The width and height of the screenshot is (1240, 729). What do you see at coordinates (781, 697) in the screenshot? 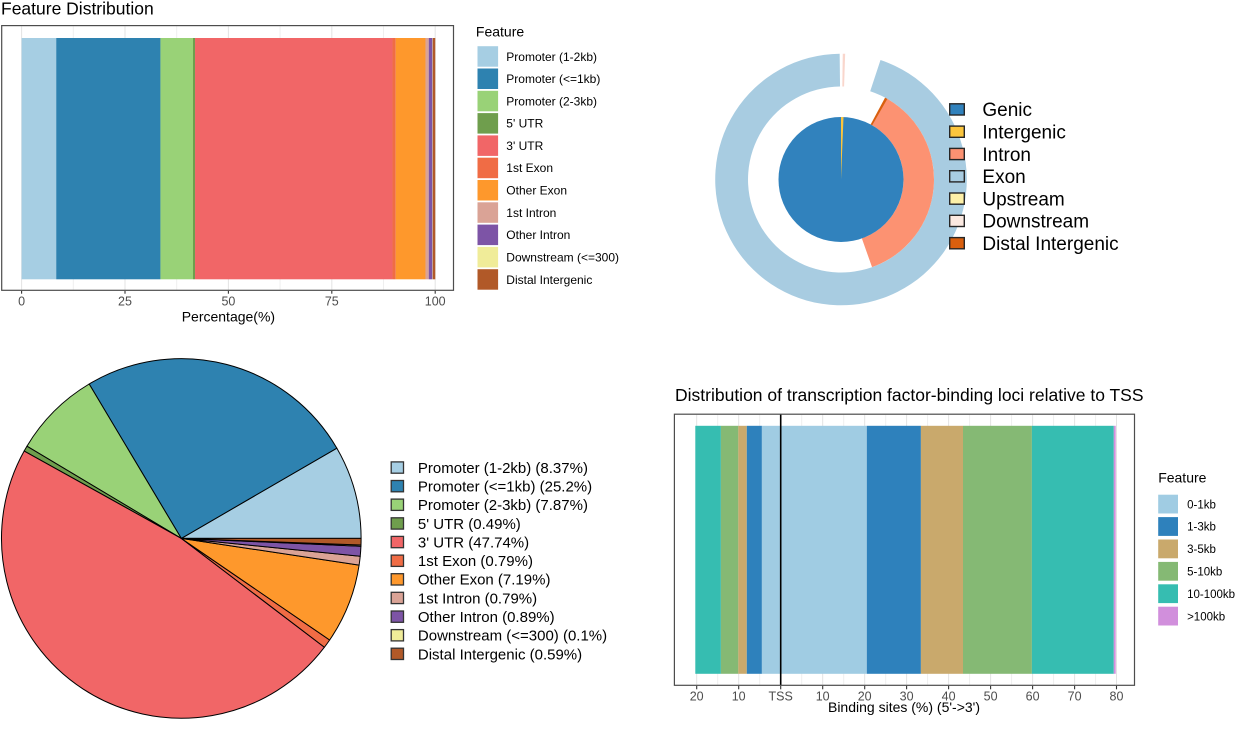
I see `svg-text: TSS` at bounding box center [781, 697].